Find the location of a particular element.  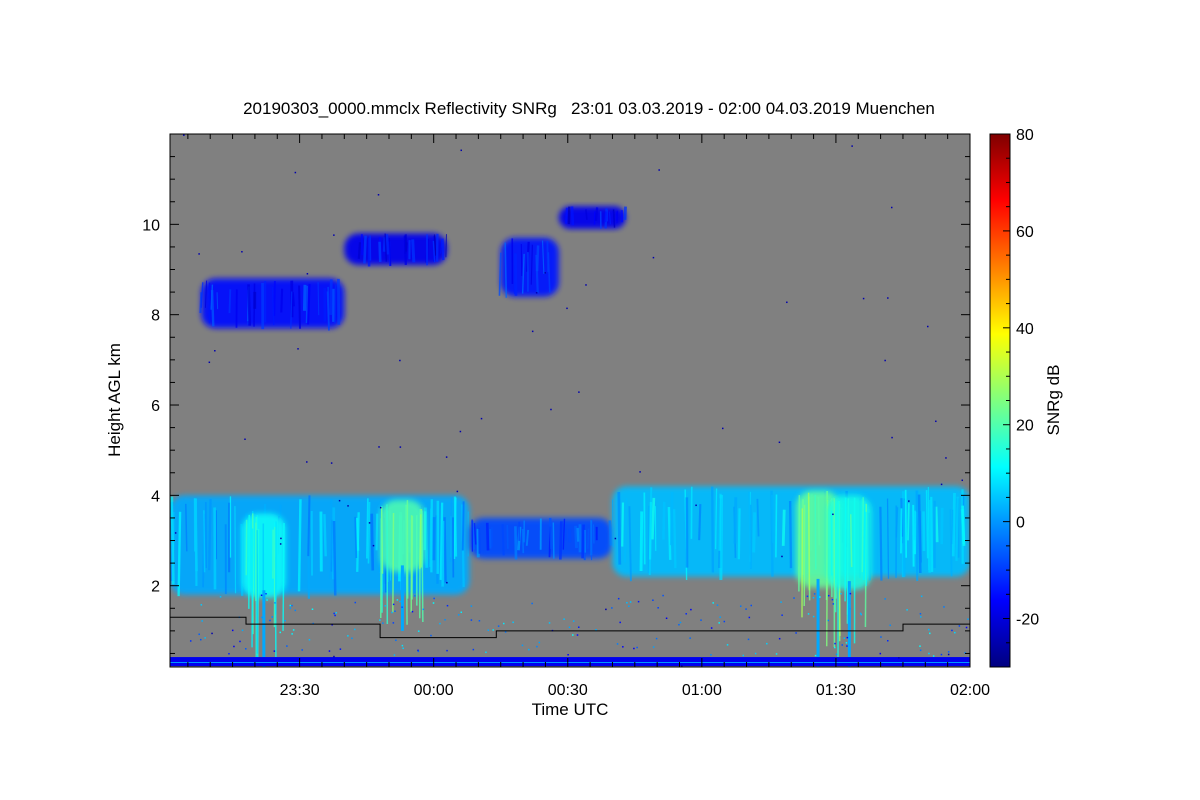

y-tick-label: 8 is located at coordinates (155, 316).